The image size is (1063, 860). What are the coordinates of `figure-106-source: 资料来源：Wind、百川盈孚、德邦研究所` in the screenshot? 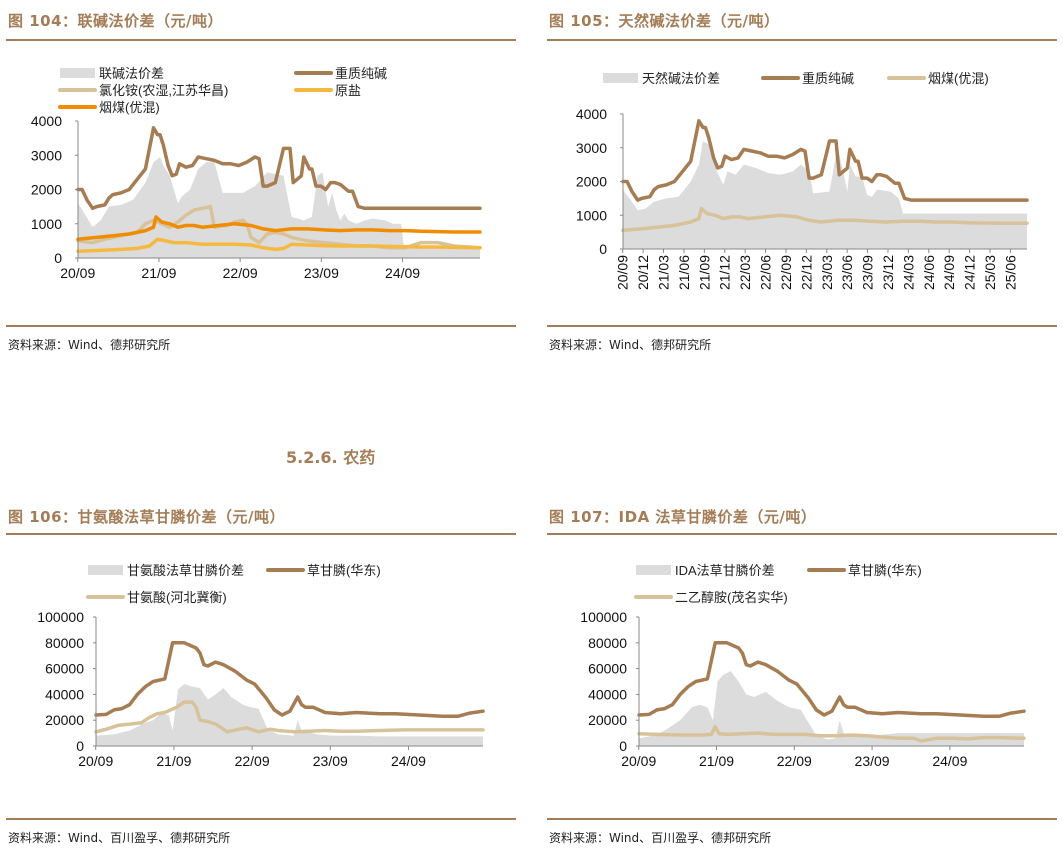 It's located at (119, 838).